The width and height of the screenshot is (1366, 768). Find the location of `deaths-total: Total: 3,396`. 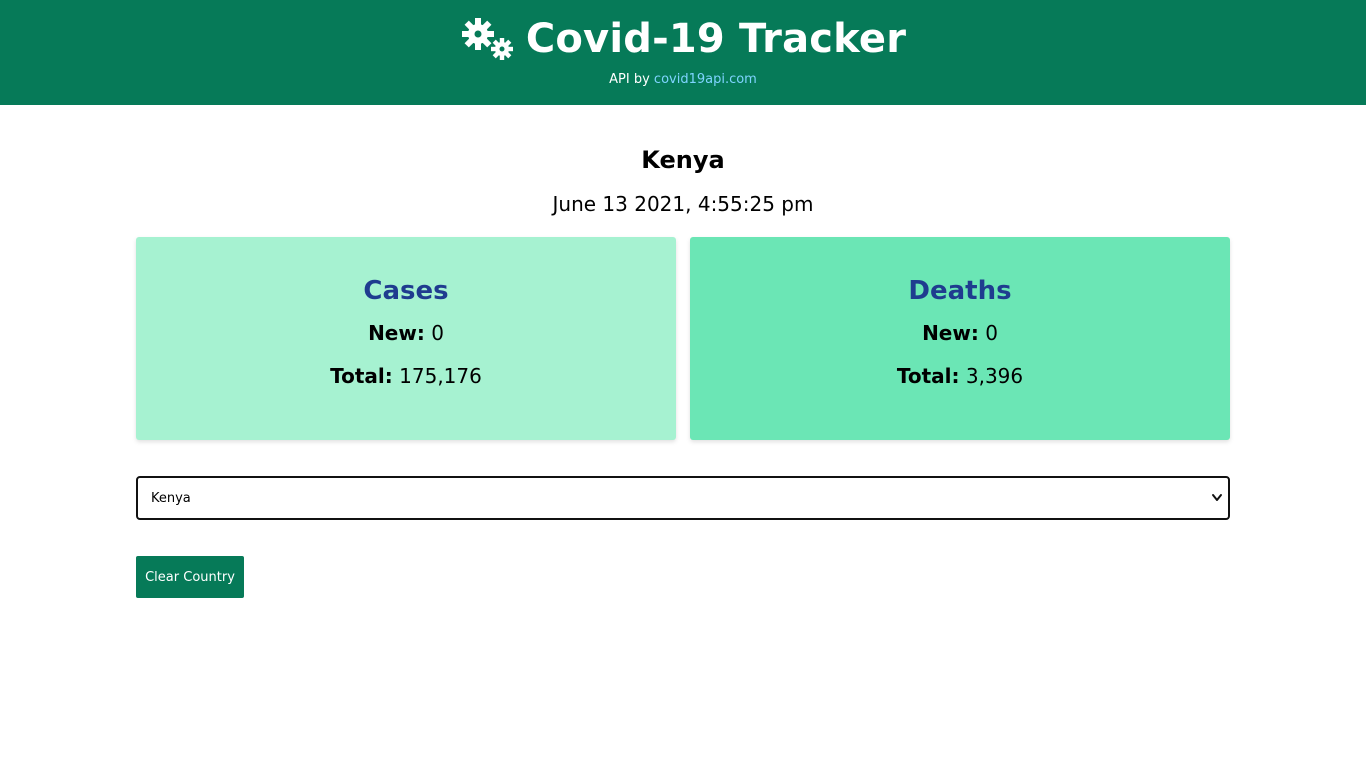

deaths-total: Total: 3,396 is located at coordinates (960, 376).